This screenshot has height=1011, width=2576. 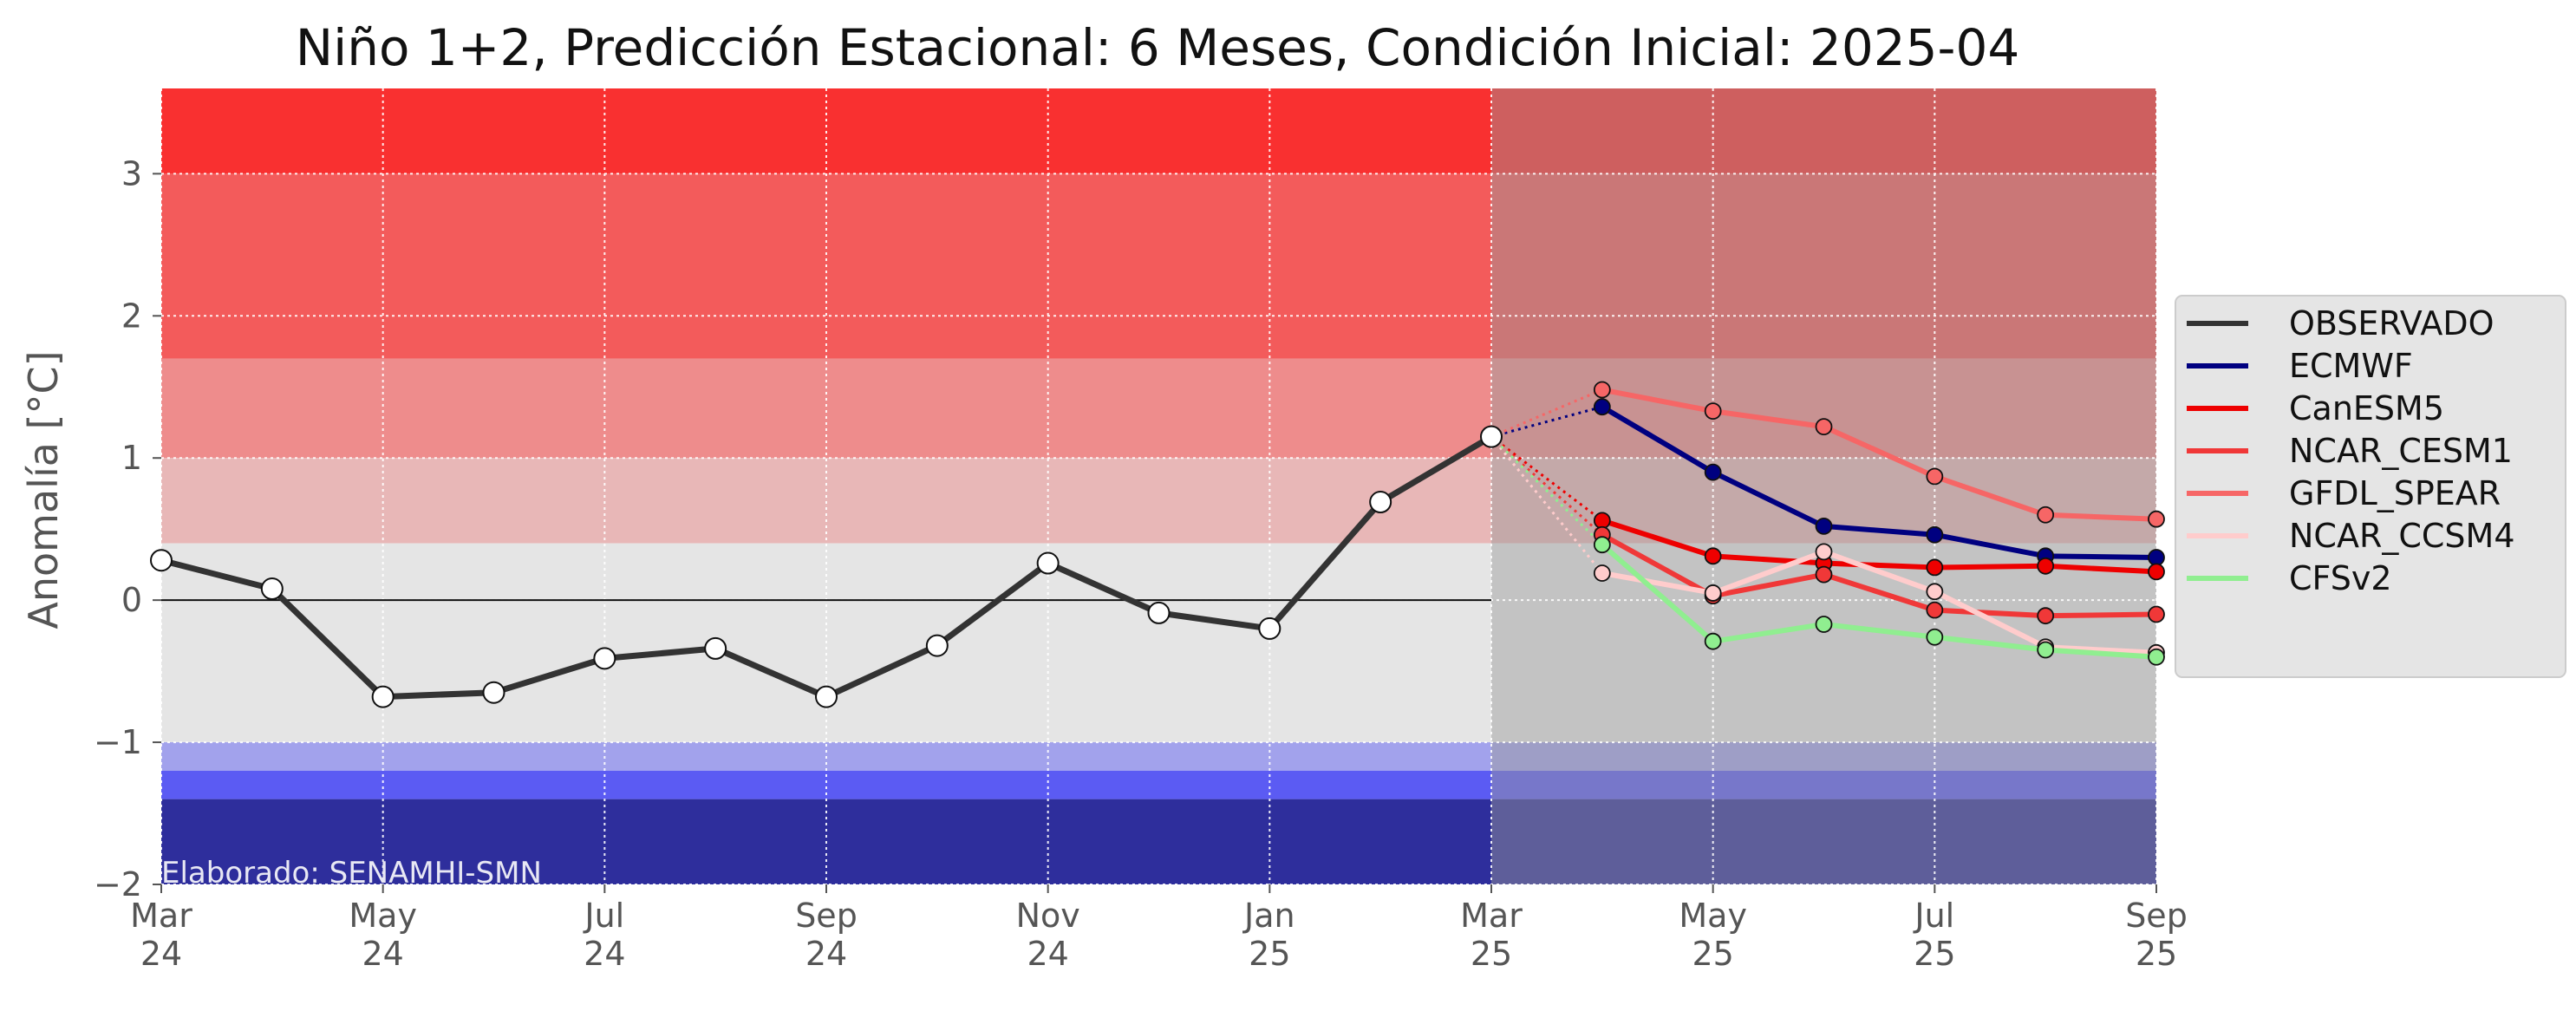 What do you see at coordinates (2341, 578) in the screenshot?
I see `legend-label-cfsv2: CFSv2` at bounding box center [2341, 578].